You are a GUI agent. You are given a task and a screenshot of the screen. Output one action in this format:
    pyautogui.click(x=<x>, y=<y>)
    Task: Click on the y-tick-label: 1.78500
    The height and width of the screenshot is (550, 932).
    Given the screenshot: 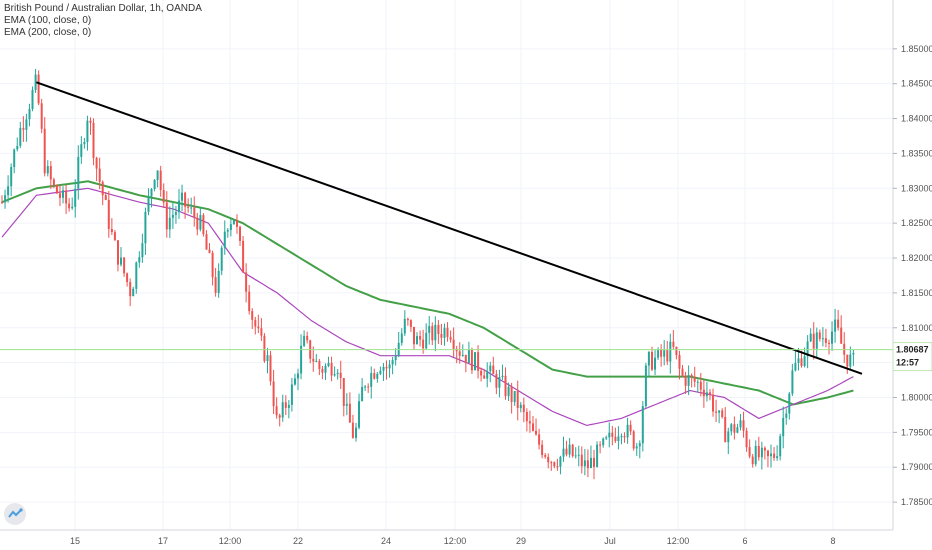 What is the action you would take?
    pyautogui.click(x=916, y=502)
    